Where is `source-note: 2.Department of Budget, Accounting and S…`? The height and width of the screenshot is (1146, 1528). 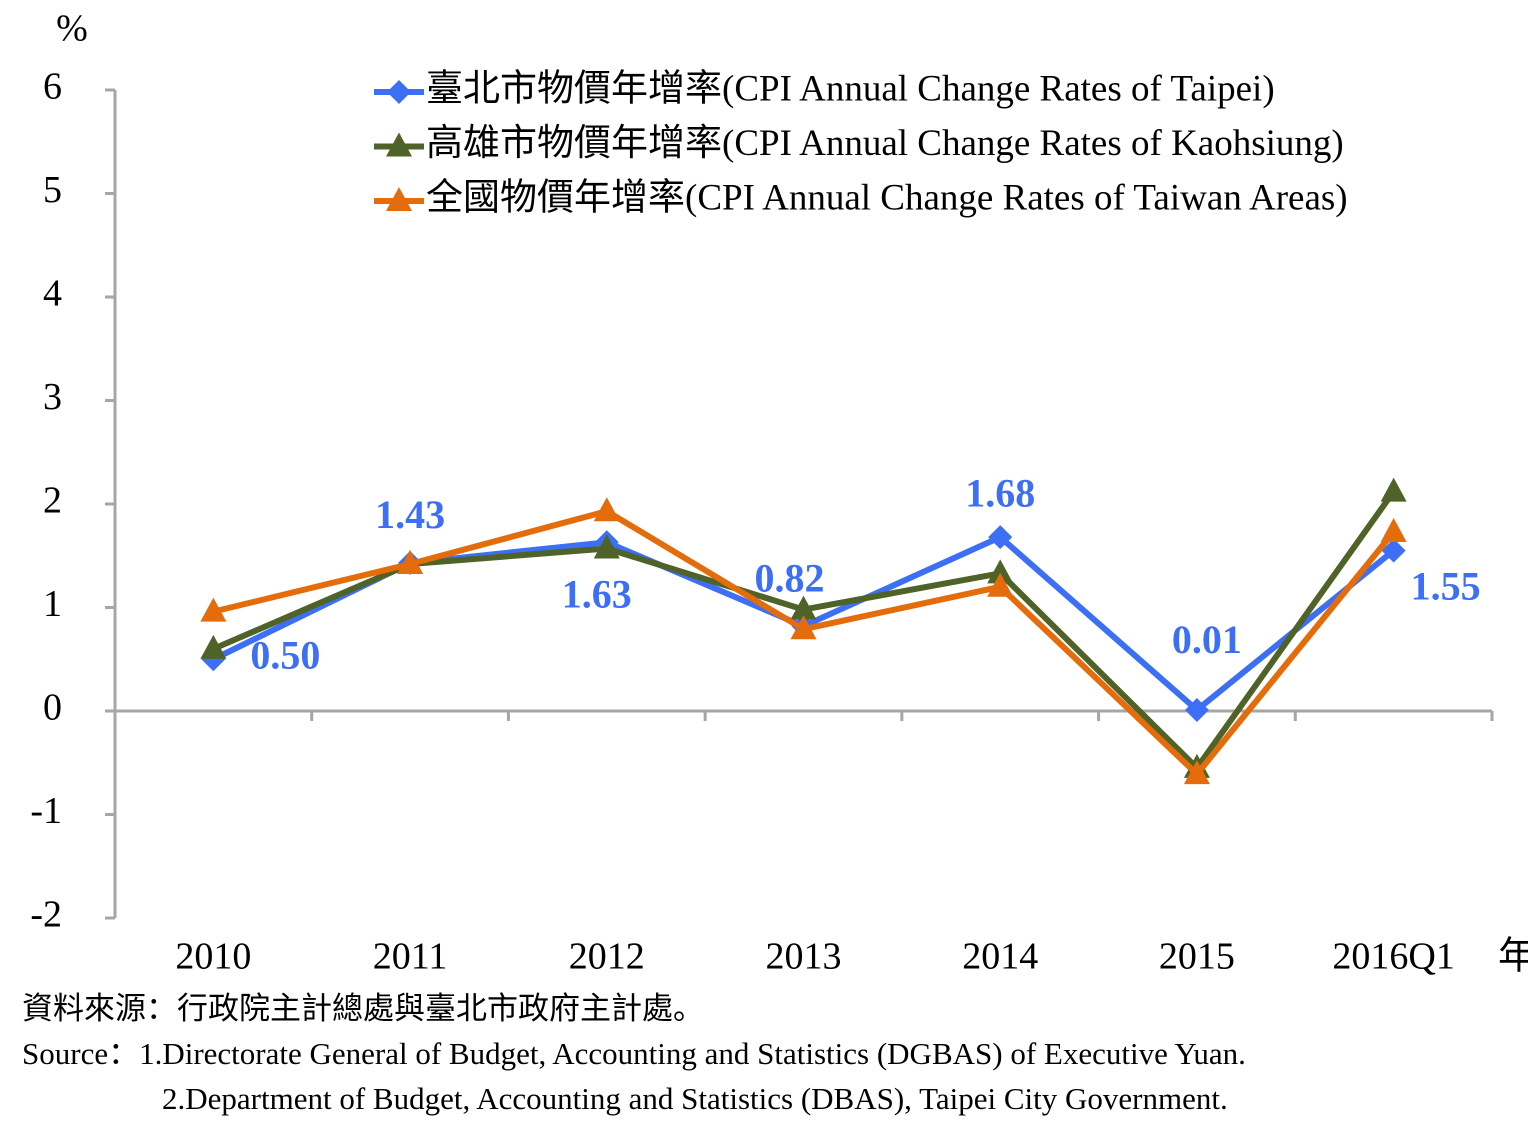
source-note: 2.Department of Budget, Accounting and S… is located at coordinates (695, 1098).